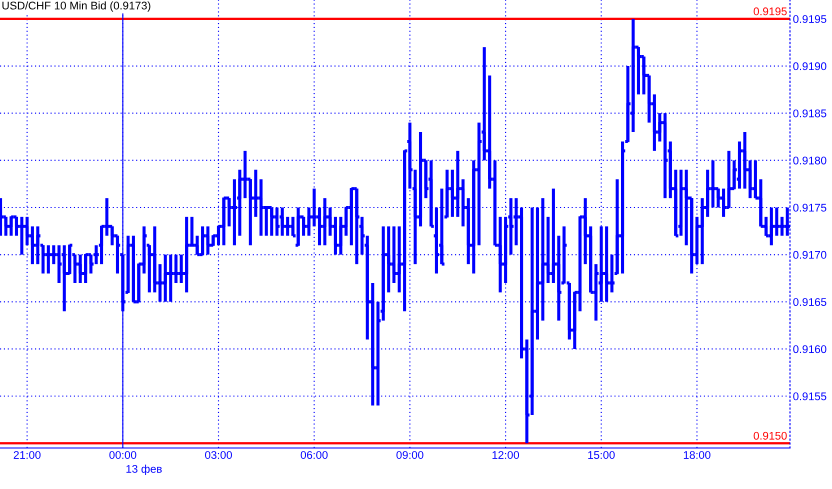  What do you see at coordinates (809, 349) in the screenshot?
I see `y-tick-label: 0.9160` at bounding box center [809, 349].